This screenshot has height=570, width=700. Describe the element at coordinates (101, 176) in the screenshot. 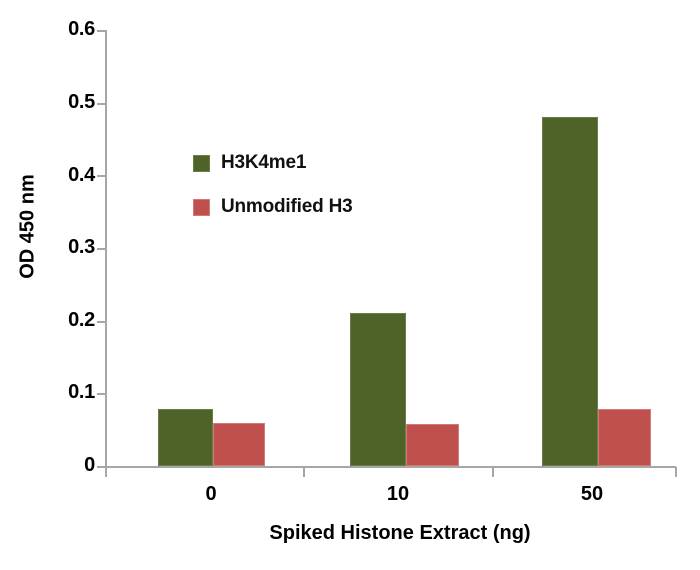

I see `y-tick-mark-0.4` at that location.